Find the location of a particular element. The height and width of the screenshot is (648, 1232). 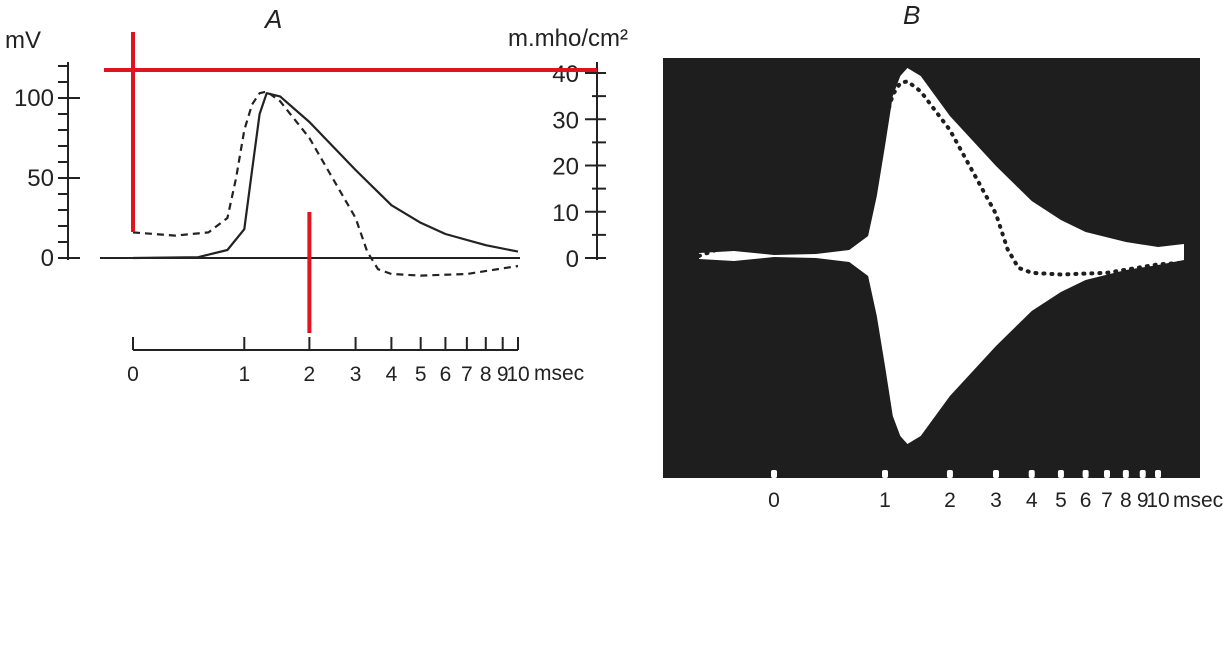

computed-potential-dashed-curve is located at coordinates (325, 183).